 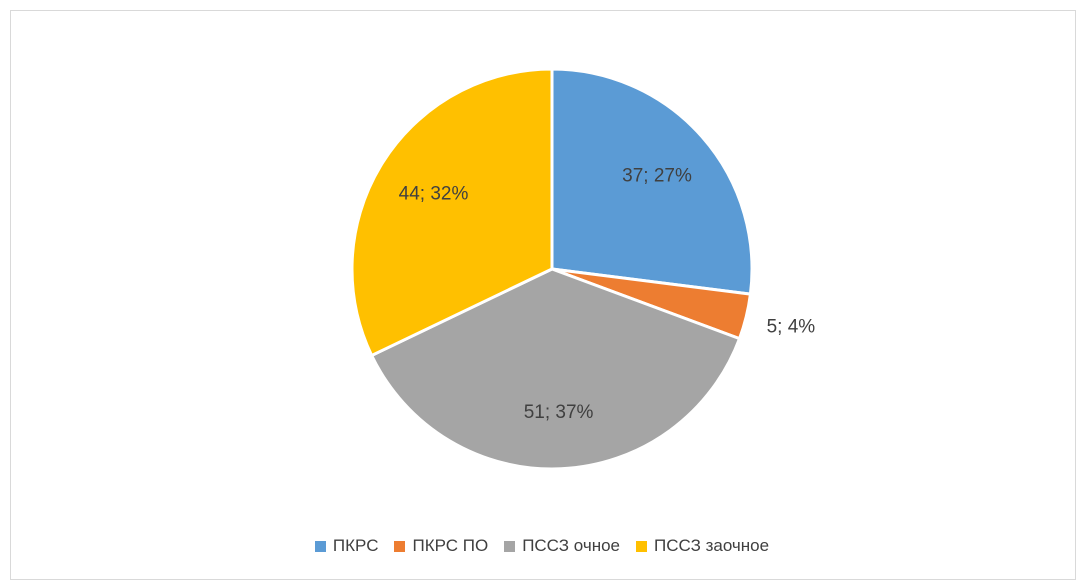 I want to click on data-label: 44; 32%, so click(x=434, y=193).